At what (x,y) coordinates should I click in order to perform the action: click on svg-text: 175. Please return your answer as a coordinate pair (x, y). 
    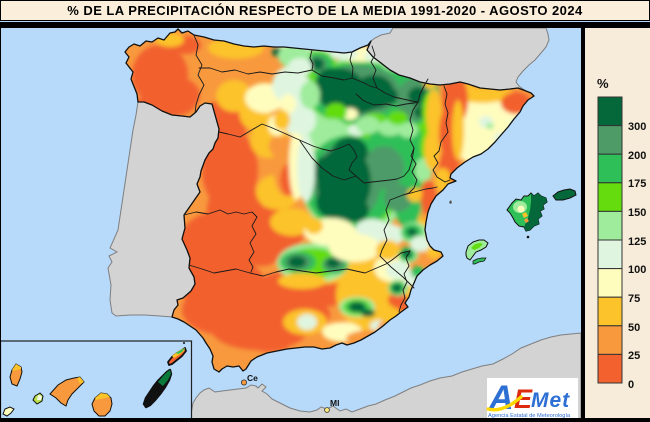
    Looking at the image, I should click on (637, 184).